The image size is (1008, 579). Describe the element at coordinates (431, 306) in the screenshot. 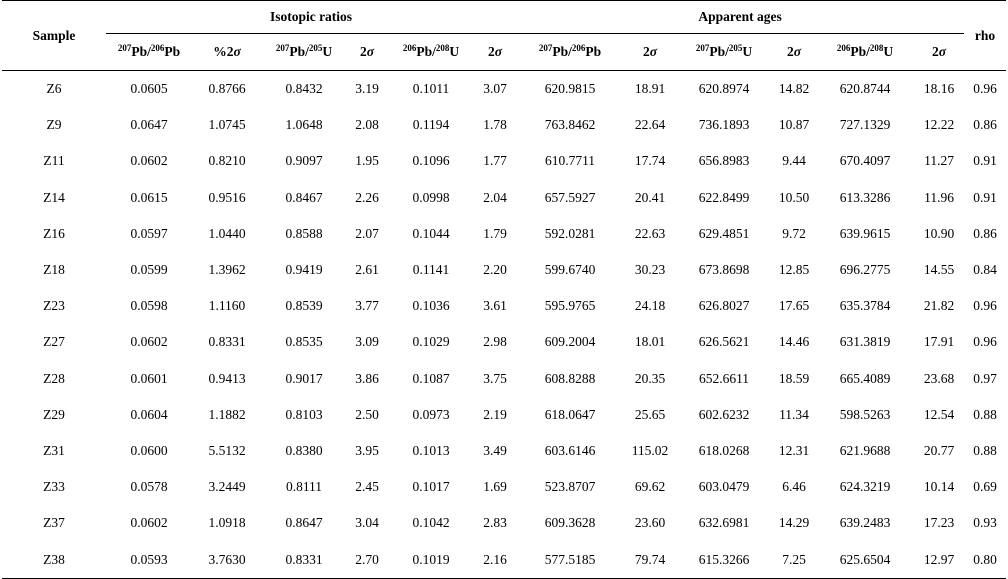

I see `value-cell: 0.1036` at that location.